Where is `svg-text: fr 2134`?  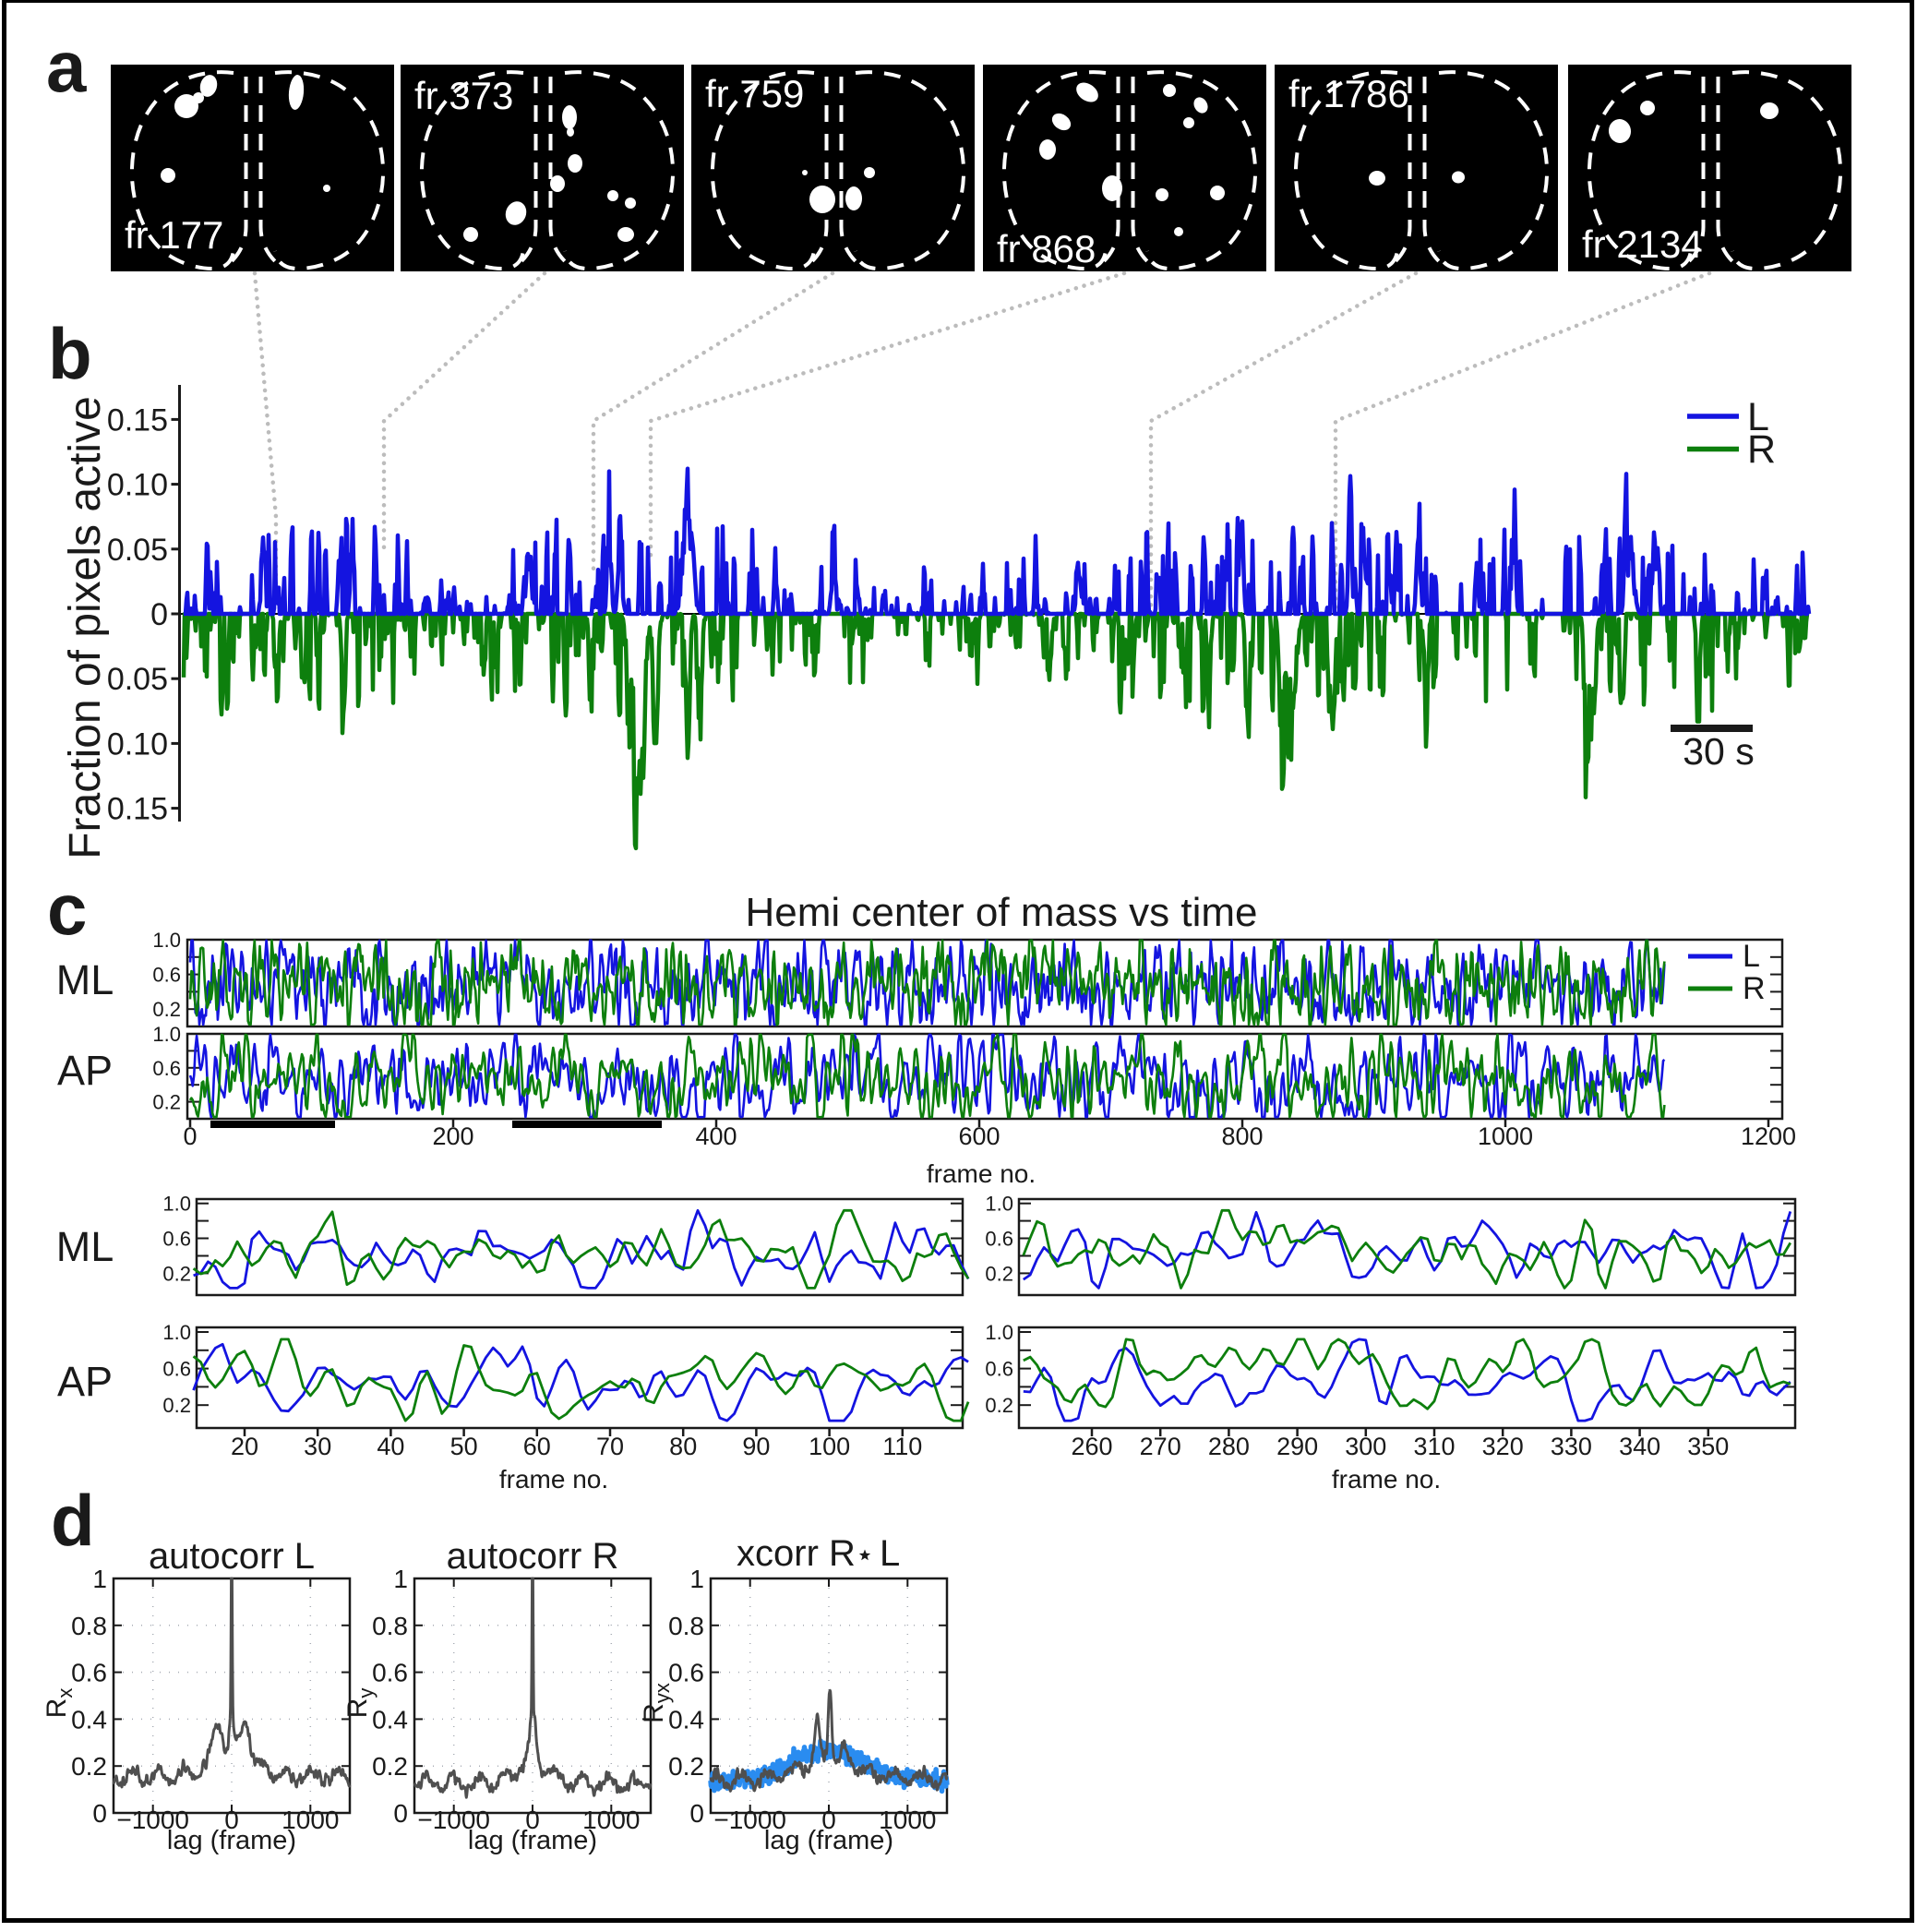
svg-text: fr 2134 is located at coordinates (1642, 244).